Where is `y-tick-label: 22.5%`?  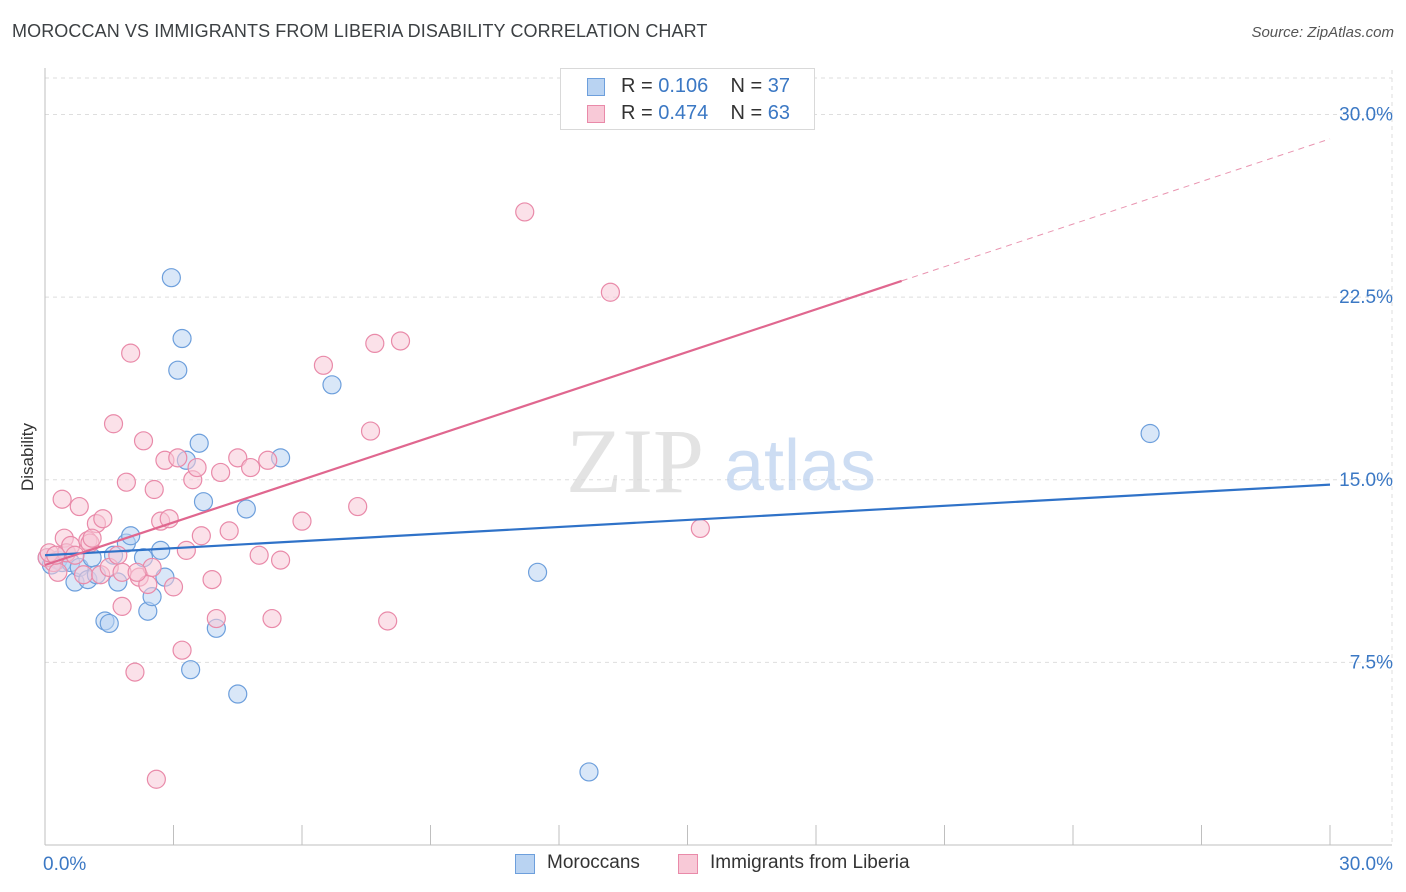
y-tick-label: 22.5% is located at coordinates (1366, 297).